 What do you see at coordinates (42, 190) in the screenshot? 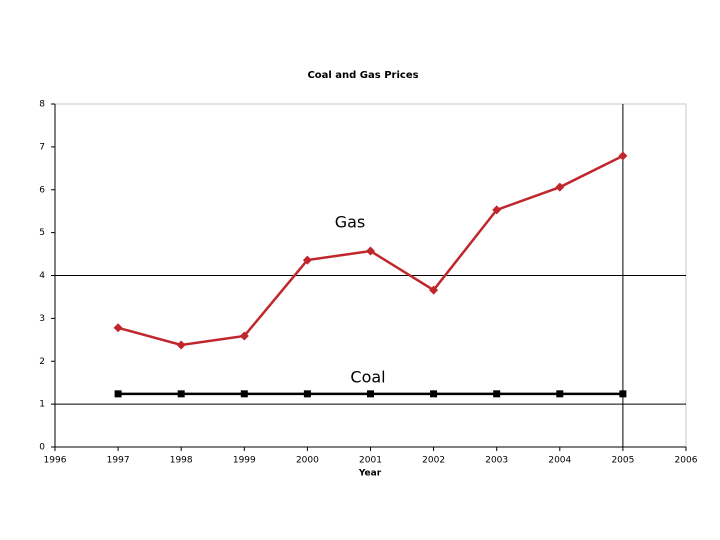
I see `y-tick-label: 6` at bounding box center [42, 190].